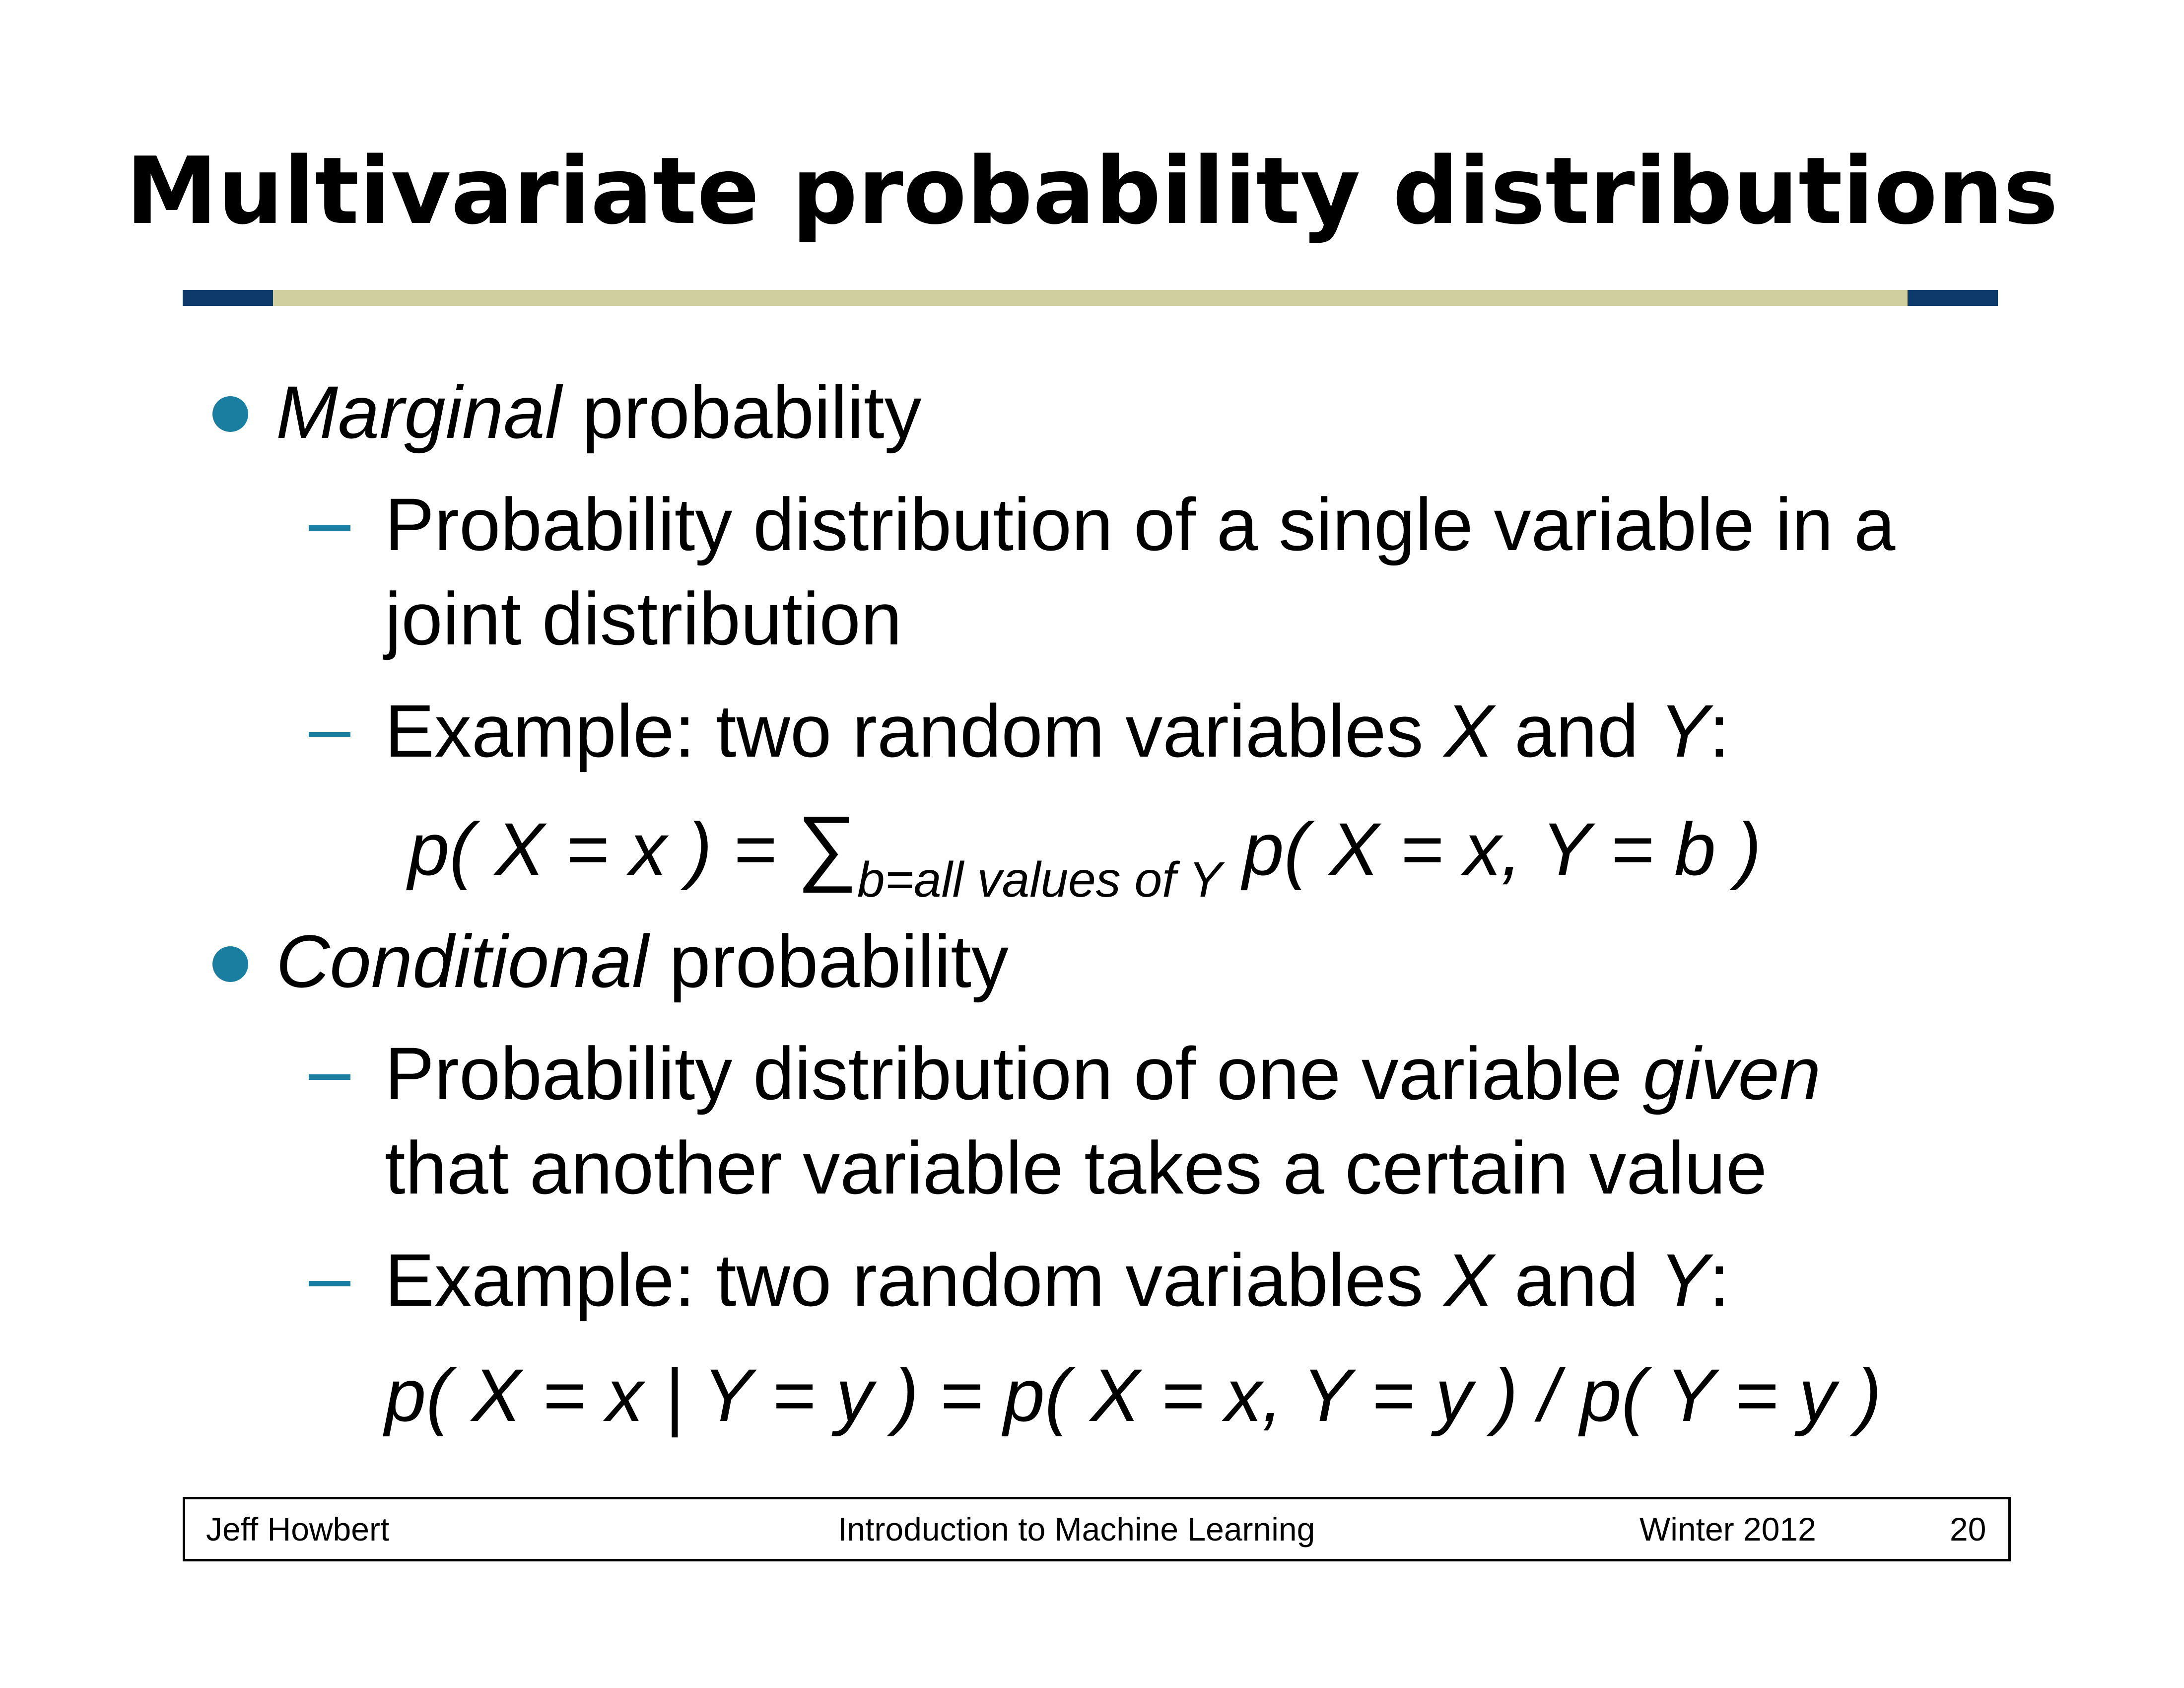 The height and width of the screenshot is (1688, 2184). Describe the element at coordinates (1684, 1280) in the screenshot. I see `conditional-example-y: Y` at that location.